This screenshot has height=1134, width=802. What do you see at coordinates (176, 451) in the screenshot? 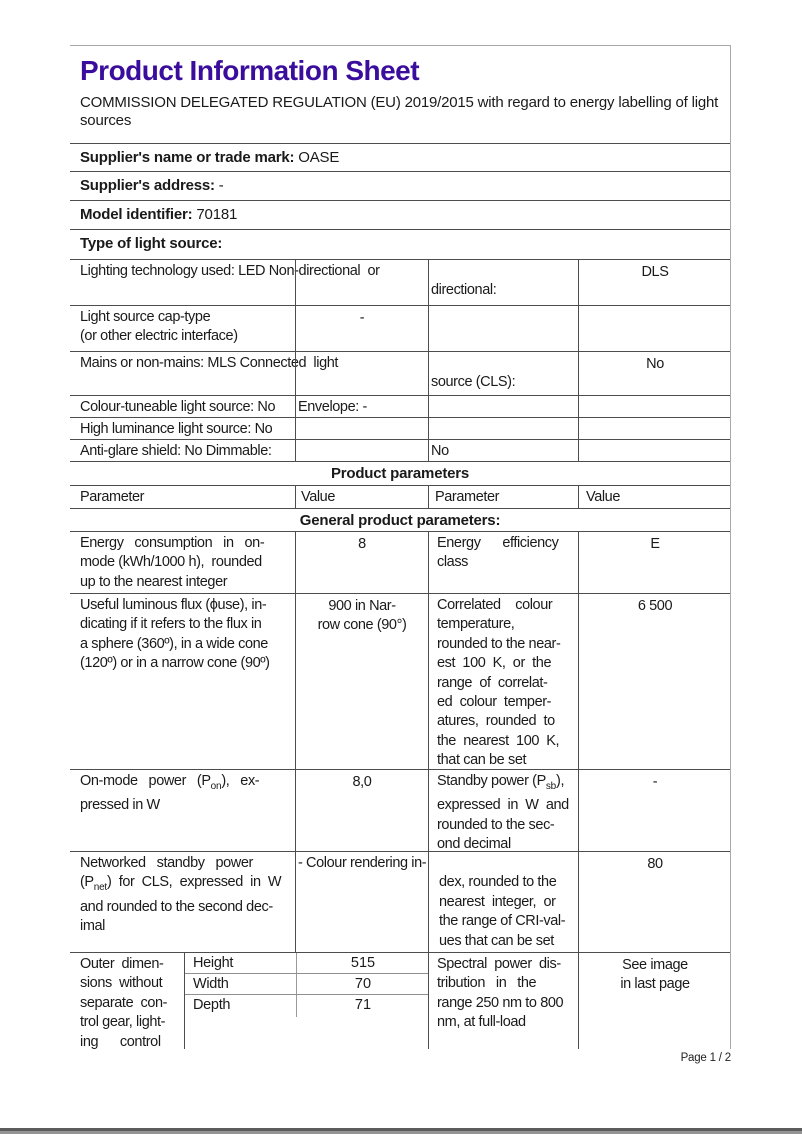
I see `cell-anti-glare: Anti-glare shield: No Dimmable:` at bounding box center [176, 451].